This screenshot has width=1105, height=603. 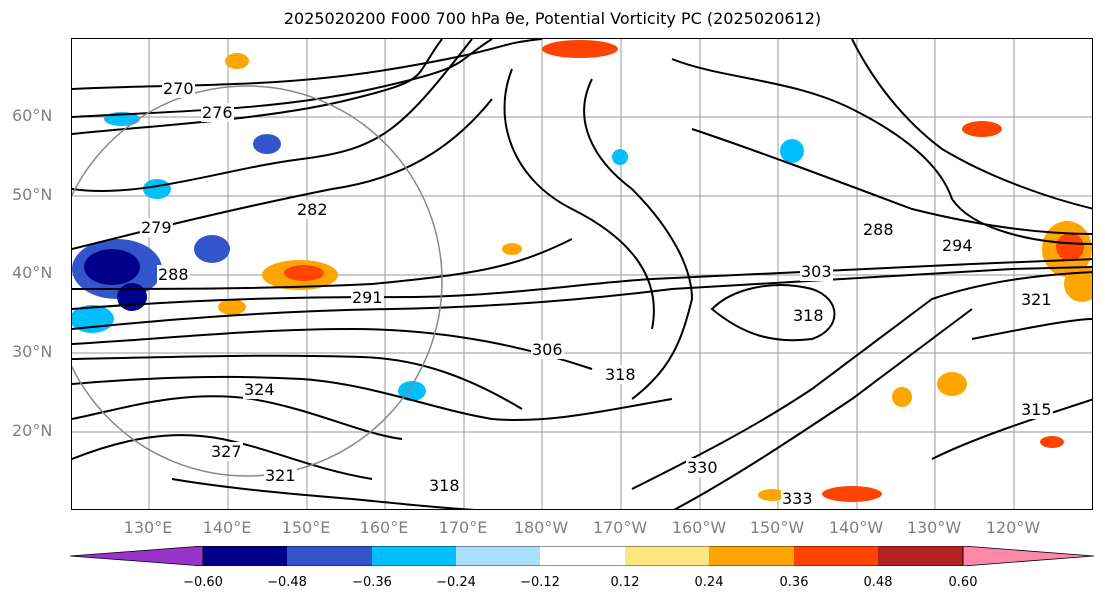 What do you see at coordinates (444, 485) in the screenshot?
I see `contour-label-318-c: 318` at bounding box center [444, 485].